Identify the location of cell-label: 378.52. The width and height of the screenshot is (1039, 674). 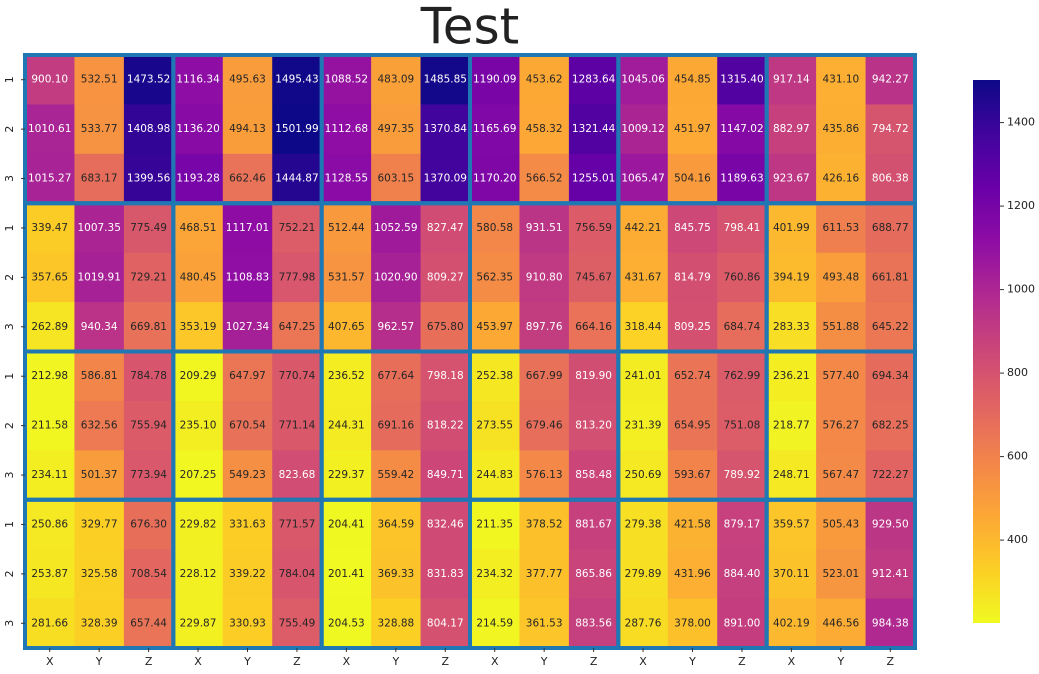
(544, 524).